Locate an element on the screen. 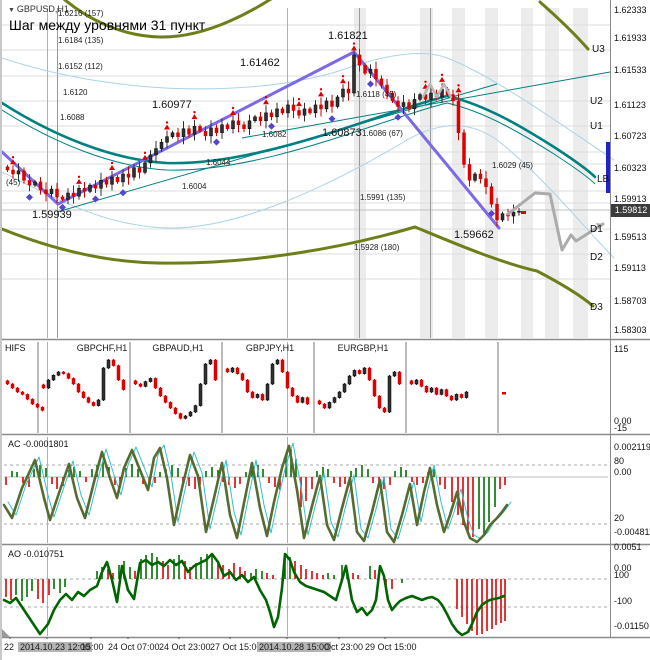  ac-axis-label: 20 is located at coordinates (619, 518).